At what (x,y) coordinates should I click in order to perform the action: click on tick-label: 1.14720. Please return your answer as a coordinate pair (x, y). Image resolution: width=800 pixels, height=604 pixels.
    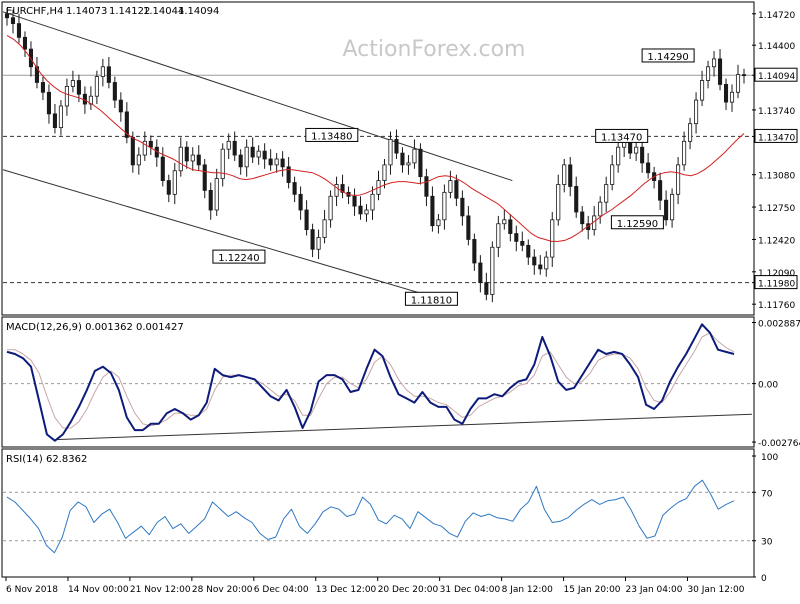
    Looking at the image, I should click on (776, 16).